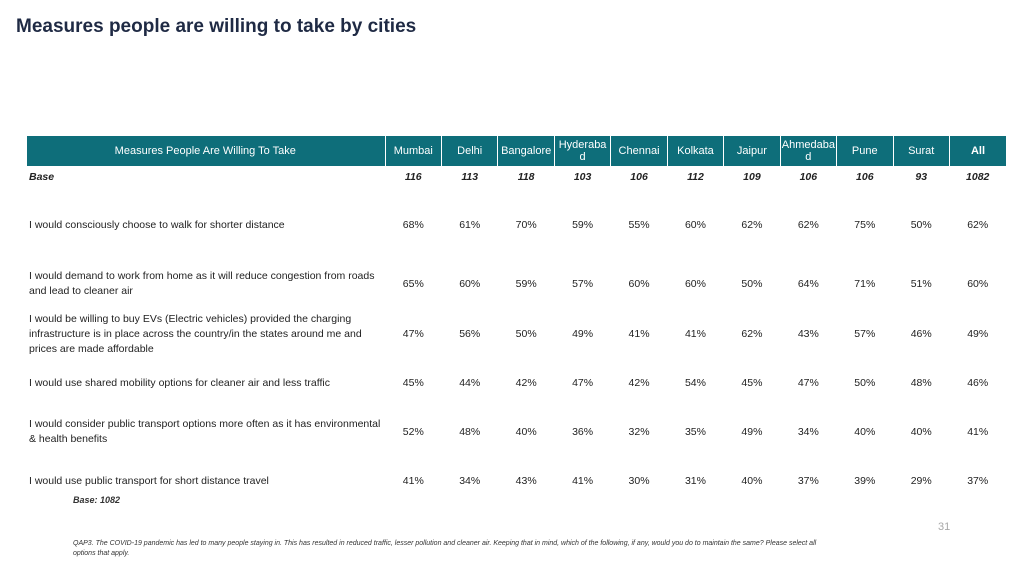 This screenshot has height=576, width=1024. What do you see at coordinates (413, 432) in the screenshot?
I see `percent-cell: 52%` at bounding box center [413, 432].